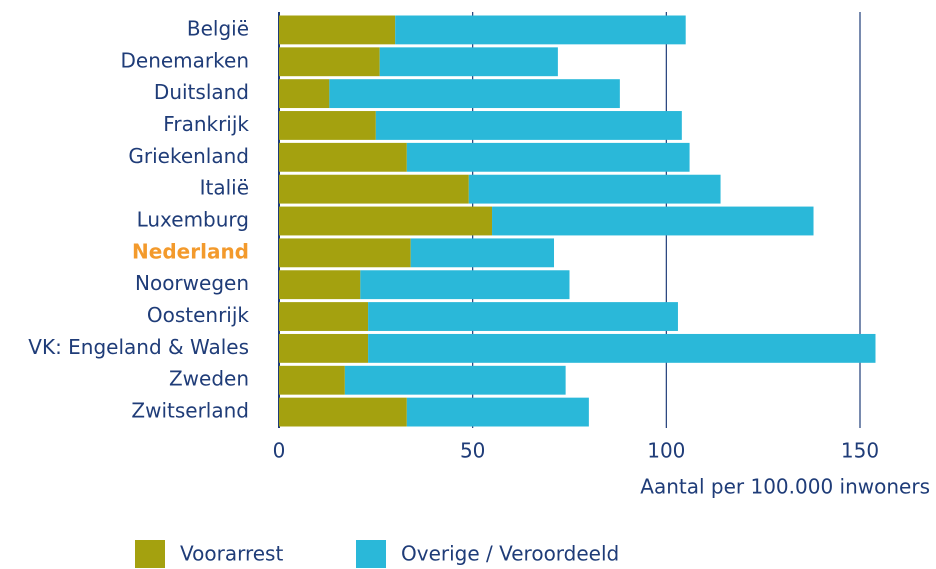 This screenshot has height=569, width=936. What do you see at coordinates (209, 379) in the screenshot?
I see `y-tick-label: Zweden` at bounding box center [209, 379].